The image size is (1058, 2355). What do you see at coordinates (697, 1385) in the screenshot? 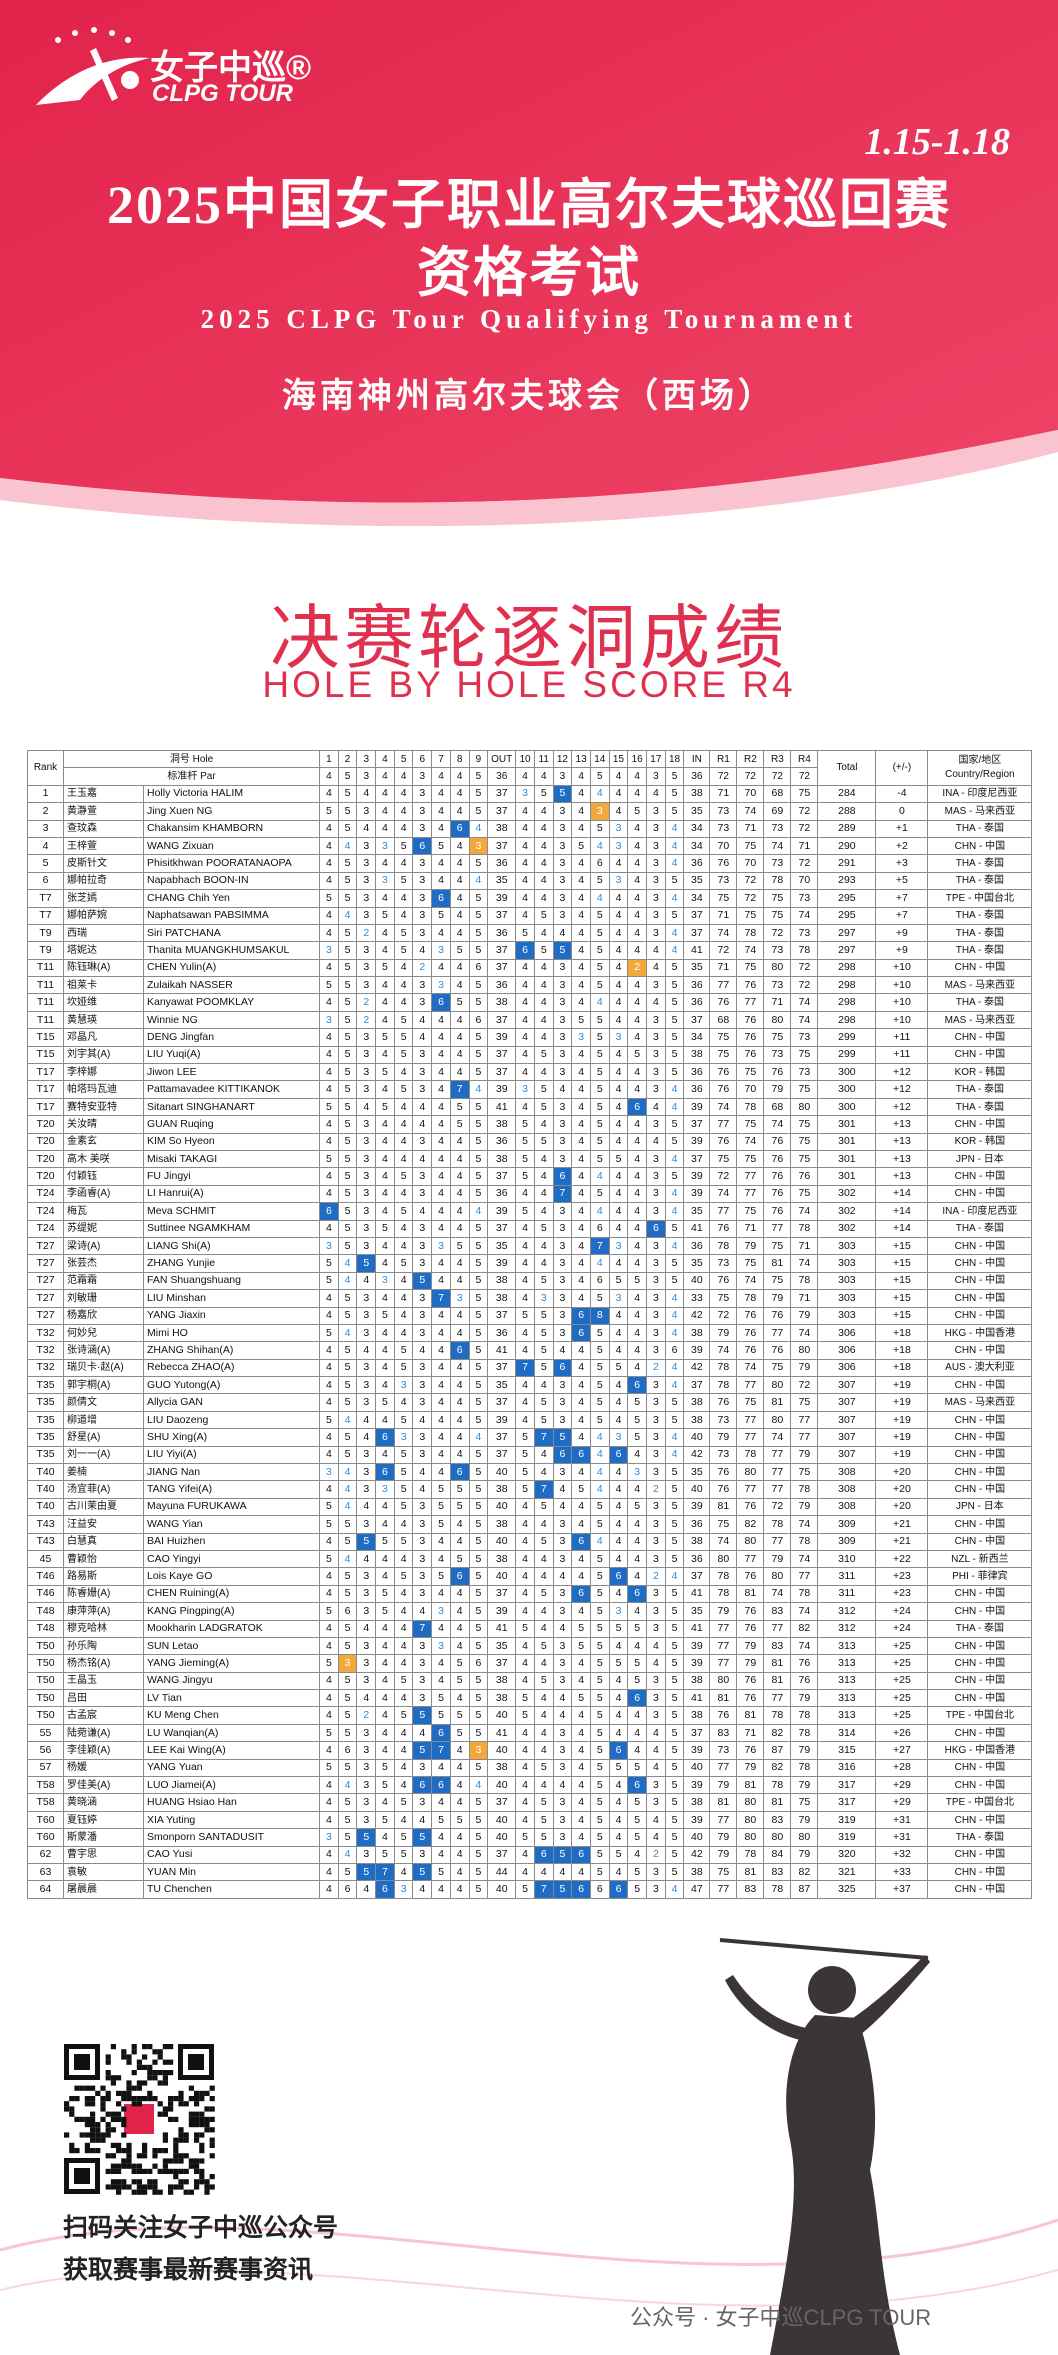
I see `in-score: 37` at bounding box center [697, 1385].